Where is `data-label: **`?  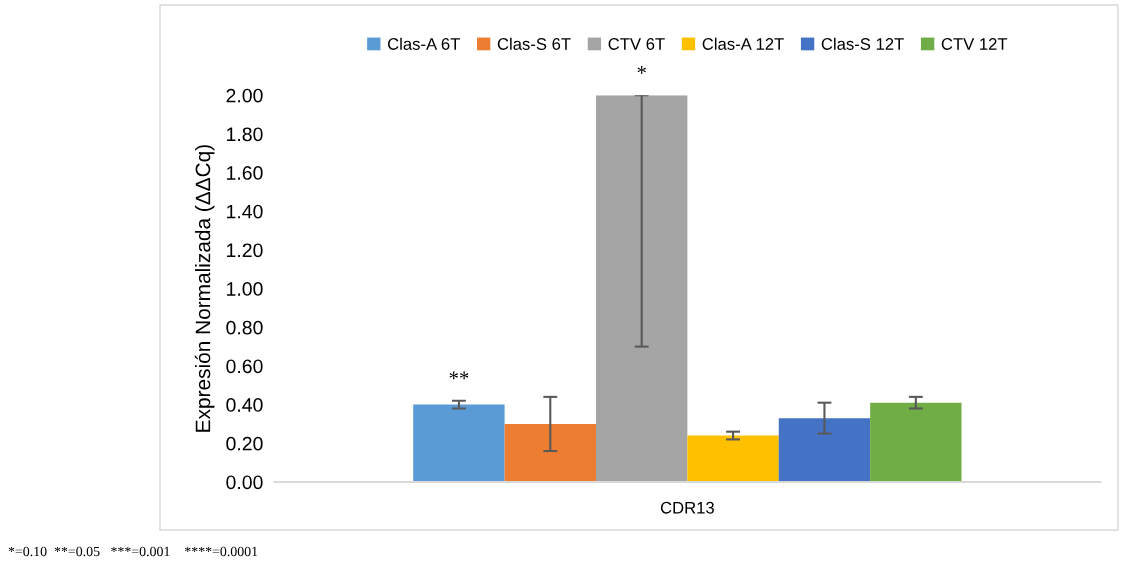 data-label: ** is located at coordinates (459, 375).